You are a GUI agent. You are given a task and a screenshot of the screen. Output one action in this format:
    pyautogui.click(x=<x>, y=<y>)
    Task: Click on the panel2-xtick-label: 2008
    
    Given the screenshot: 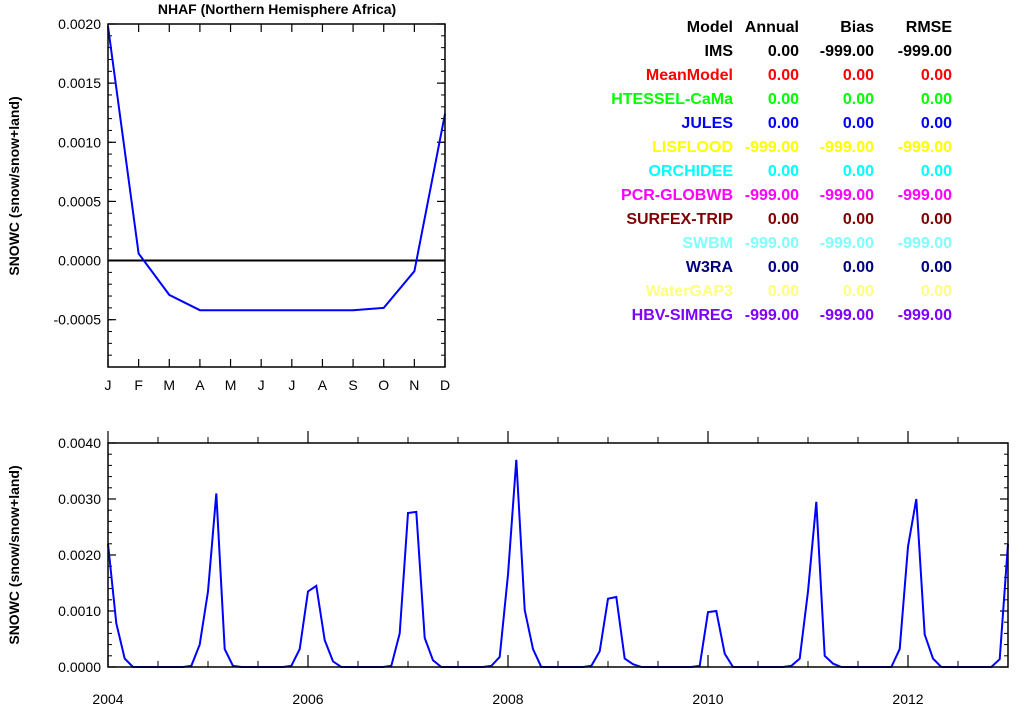 What is the action you would take?
    pyautogui.click(x=507, y=699)
    